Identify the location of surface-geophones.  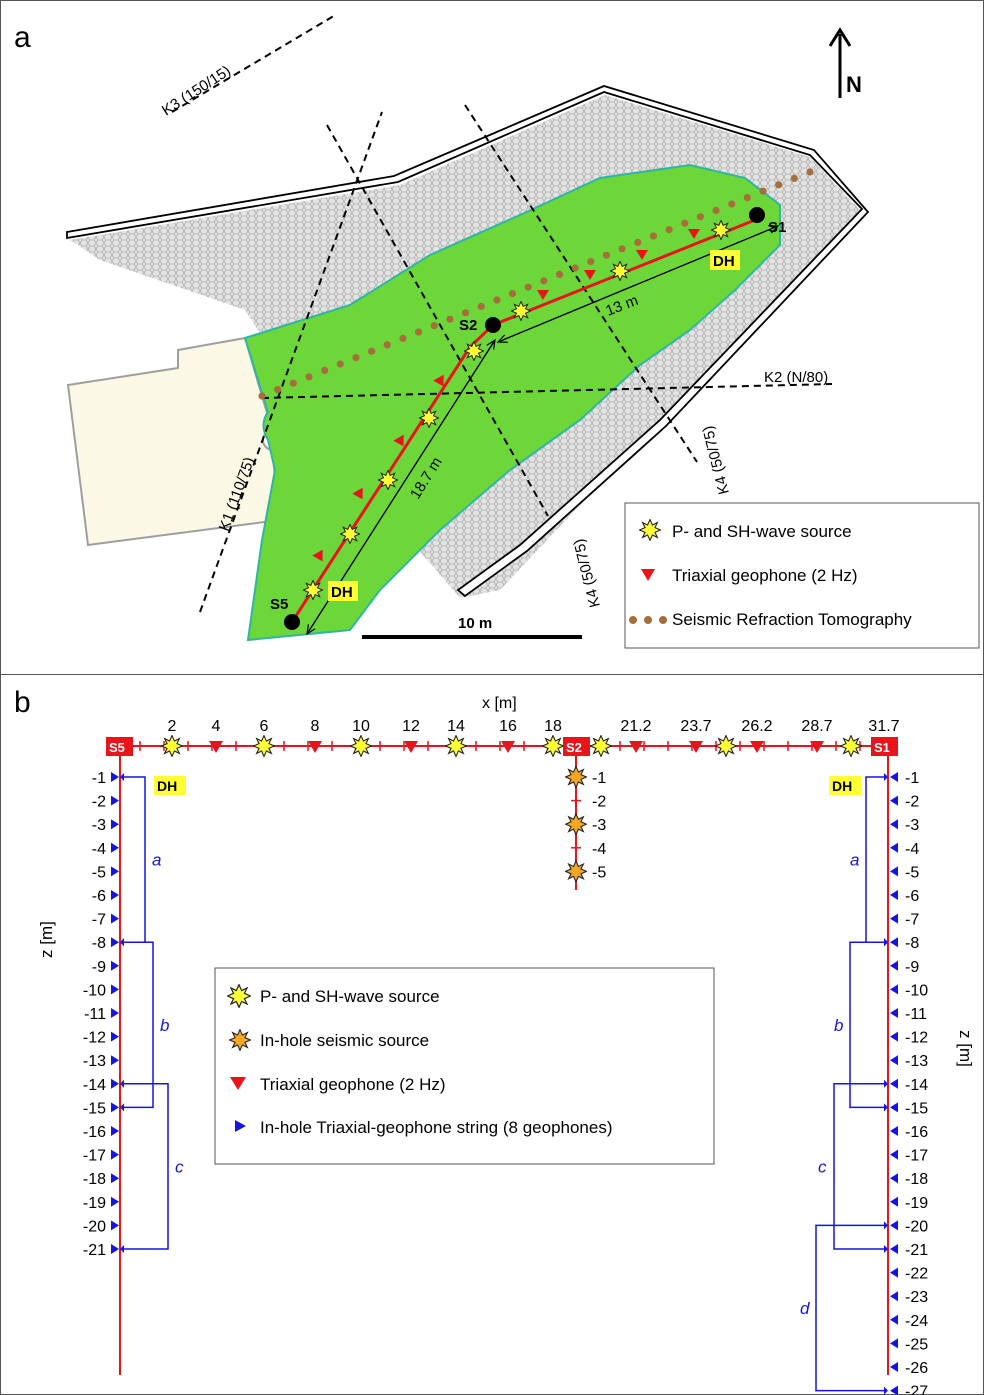
(516, 747).